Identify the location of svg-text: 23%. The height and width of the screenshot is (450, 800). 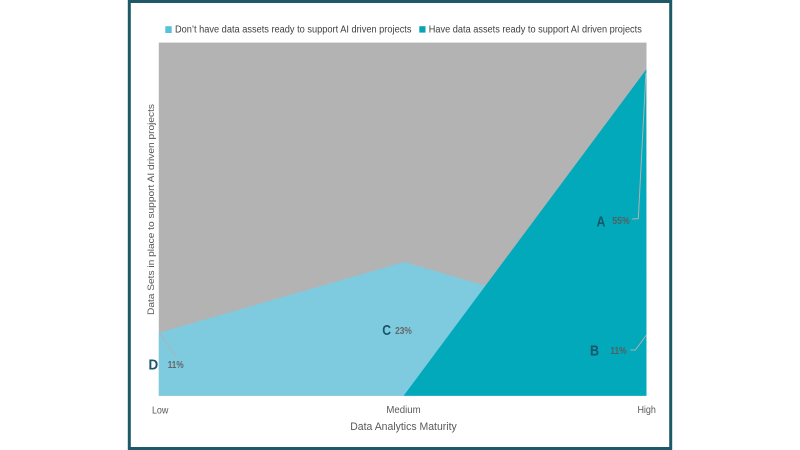
(403, 331).